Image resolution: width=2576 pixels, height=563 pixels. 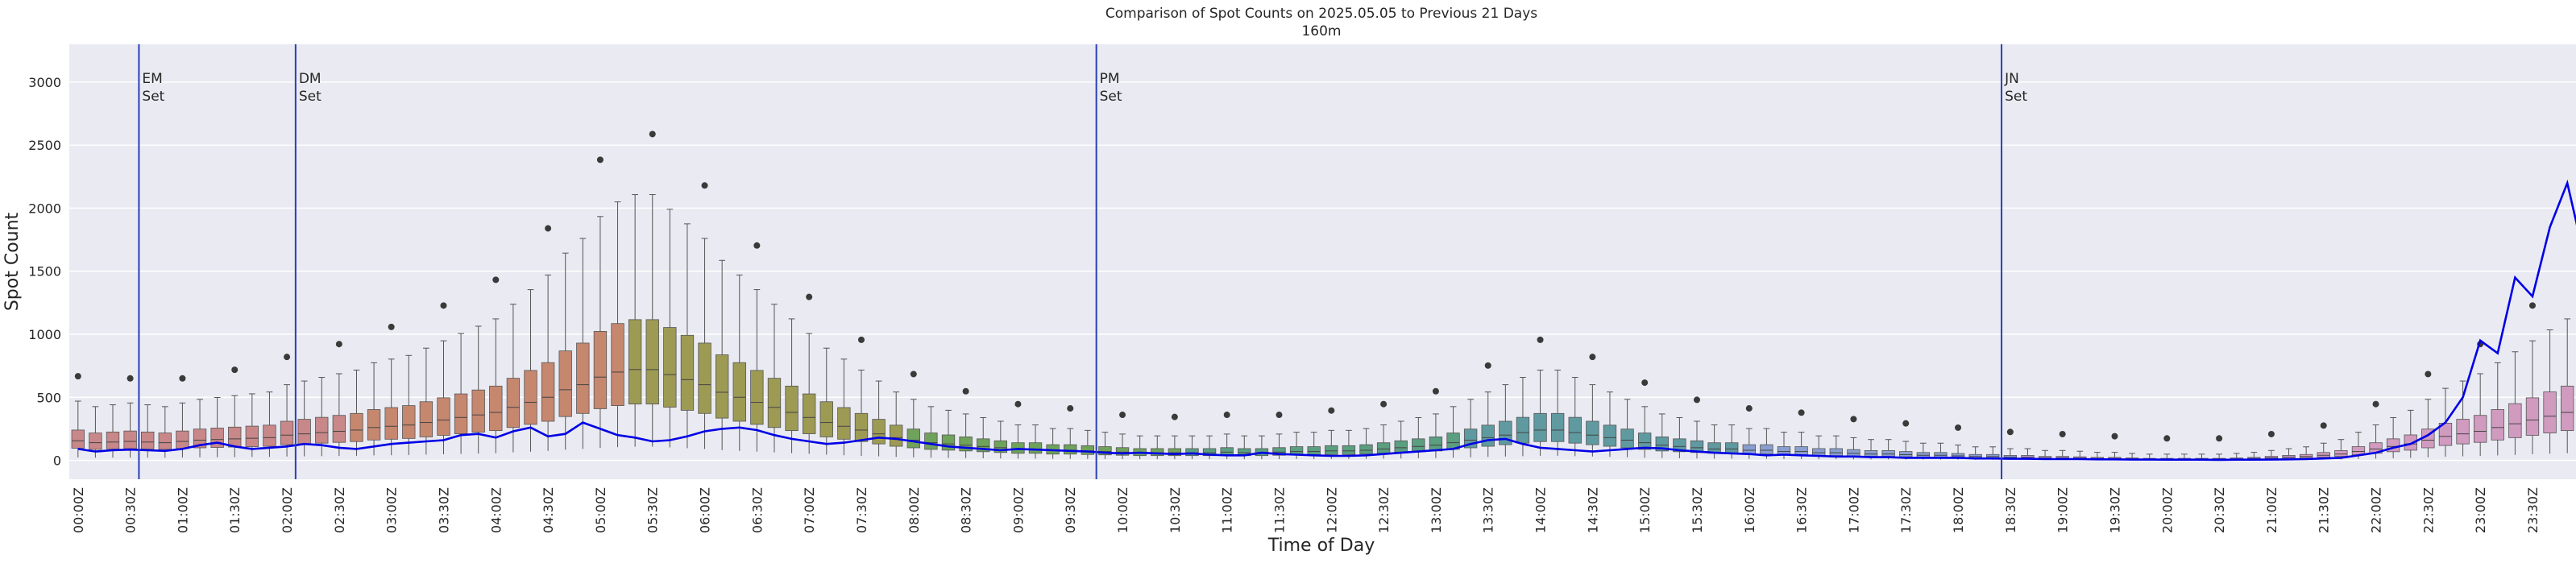 What do you see at coordinates (1384, 510) in the screenshot?
I see `x-tick-label: 12:30Z` at bounding box center [1384, 510].